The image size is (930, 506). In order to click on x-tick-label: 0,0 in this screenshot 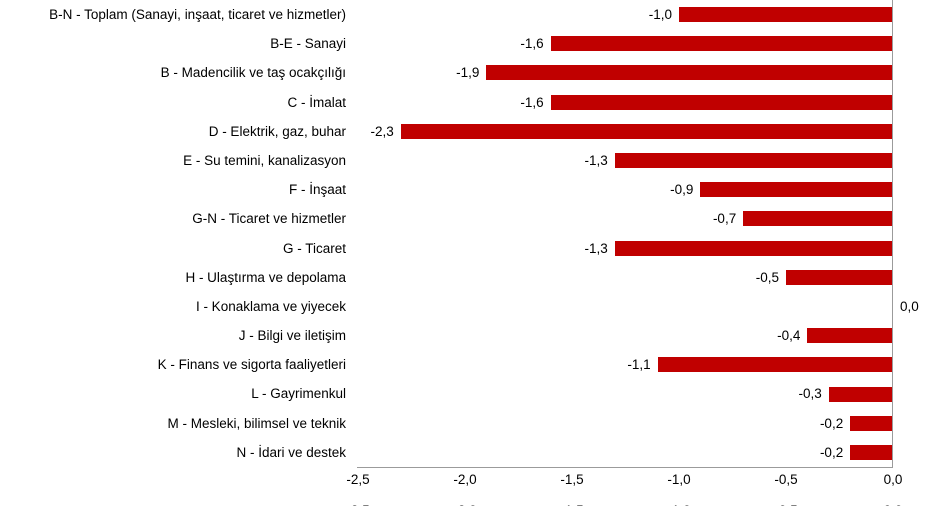, I will do `click(893, 479)`.